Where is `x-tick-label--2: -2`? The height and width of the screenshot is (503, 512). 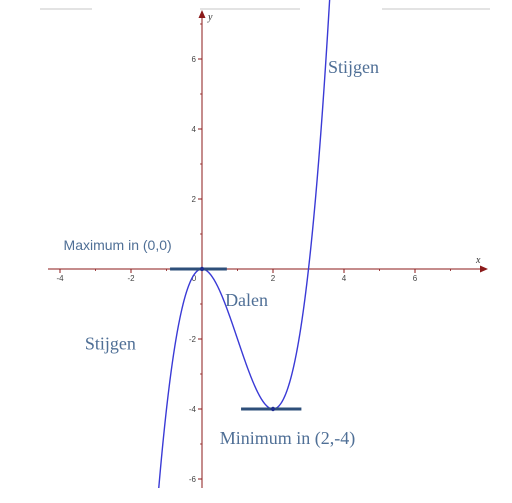 x-tick-label--2: -2 is located at coordinates (131, 278).